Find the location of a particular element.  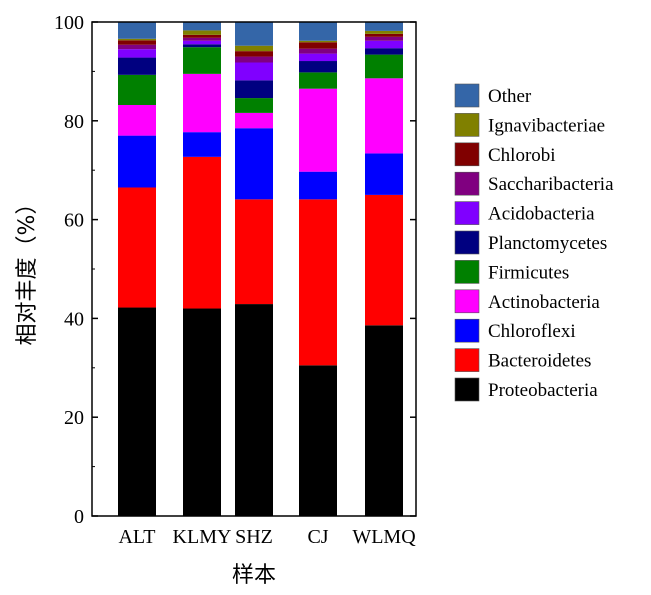

bar-segment-alt-planctomycetes is located at coordinates (137, 66).